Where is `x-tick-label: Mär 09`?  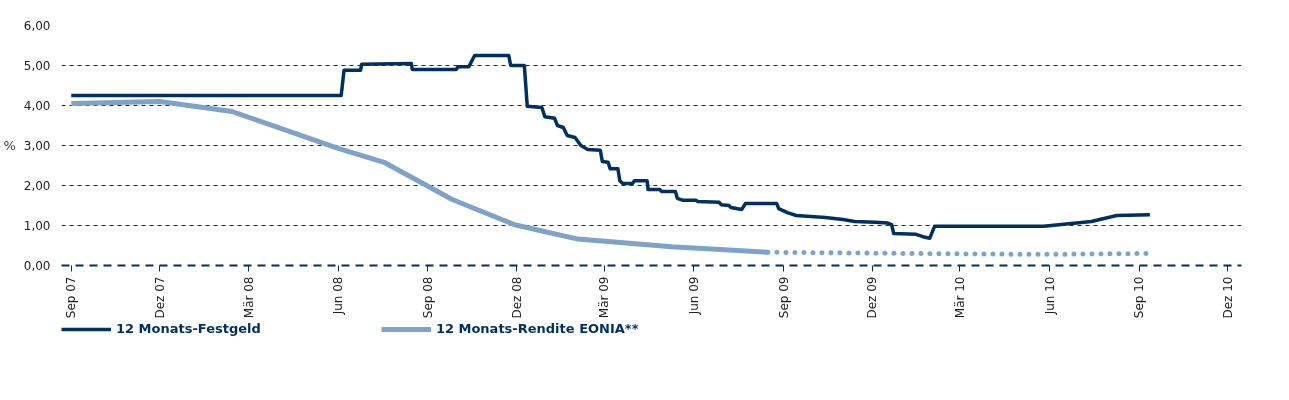
x-tick-label: Mär 09 is located at coordinates (604, 297).